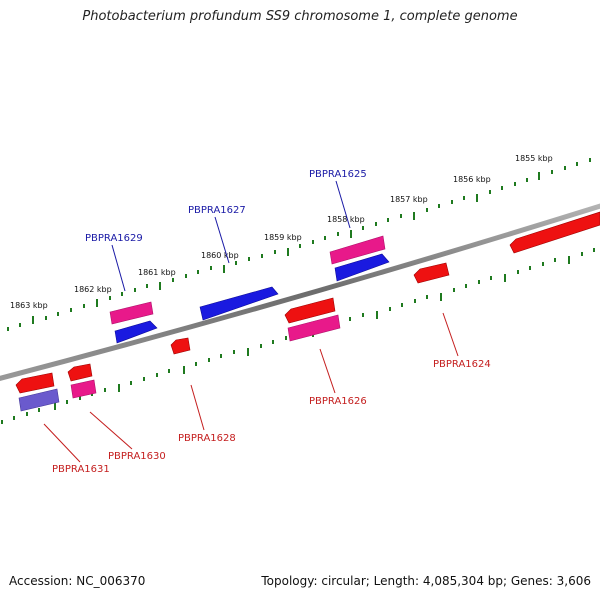 The height and width of the screenshot is (600, 600). I want to click on leader-pbpra1624, so click(450, 334).